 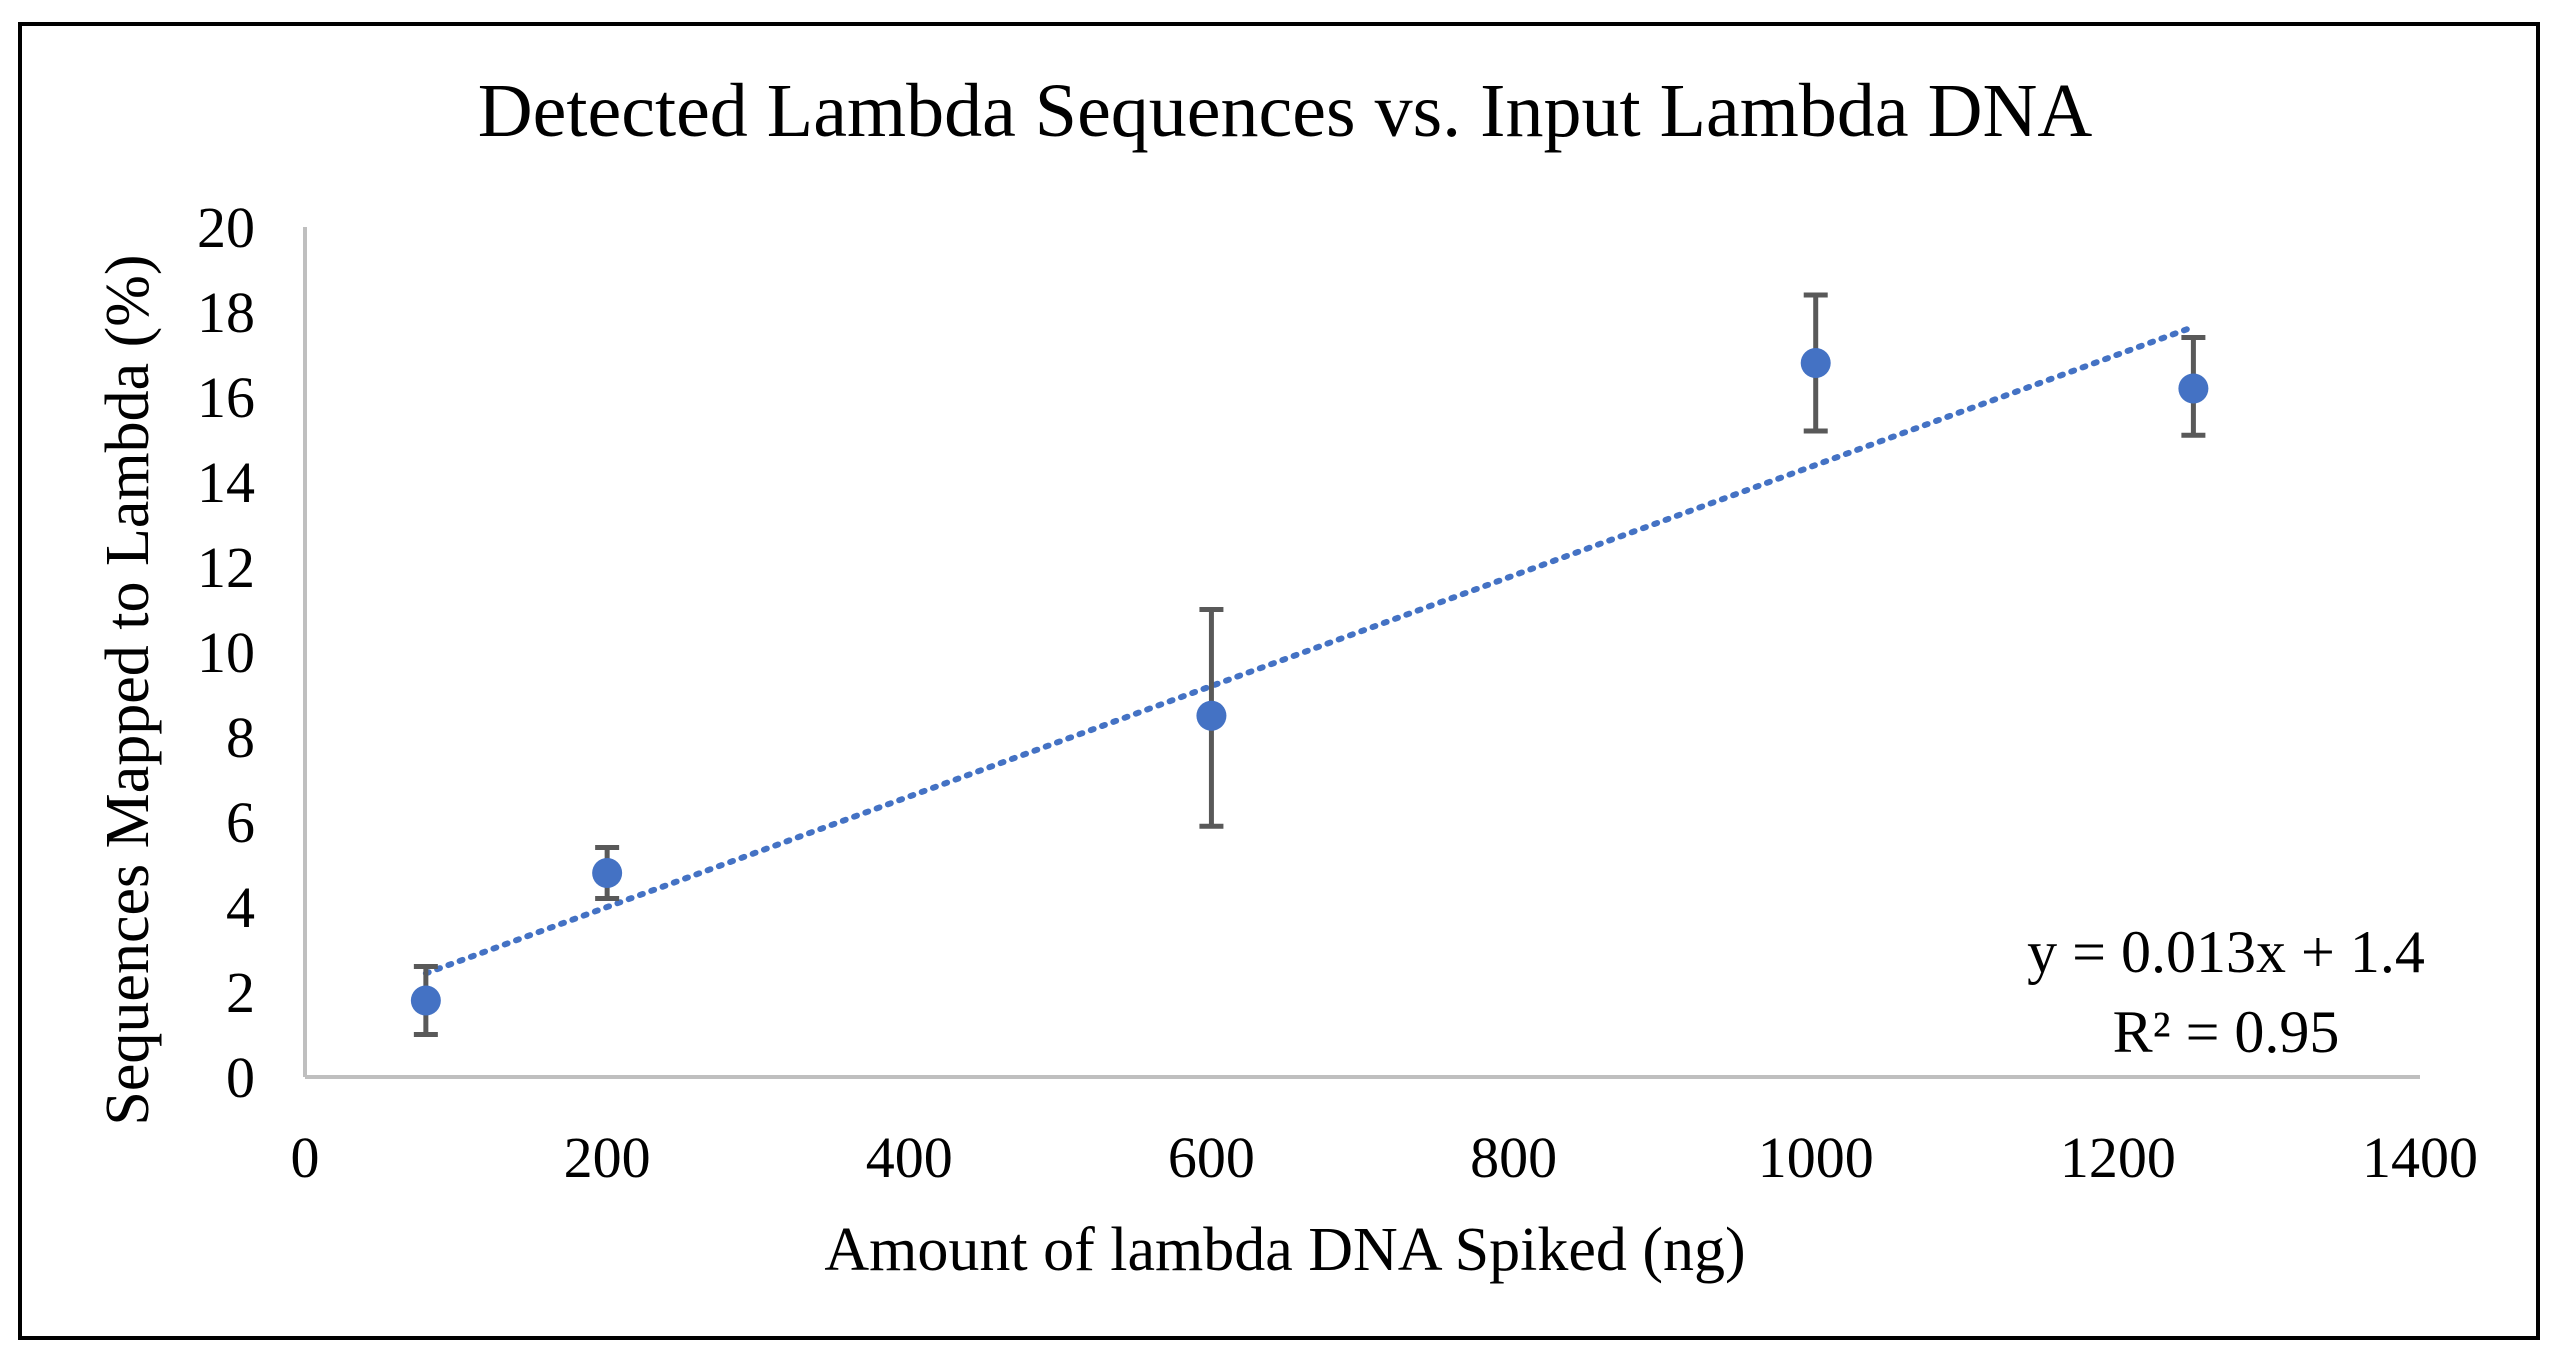 I want to click on x-tick-label: 800, so click(x=1513, y=1157).